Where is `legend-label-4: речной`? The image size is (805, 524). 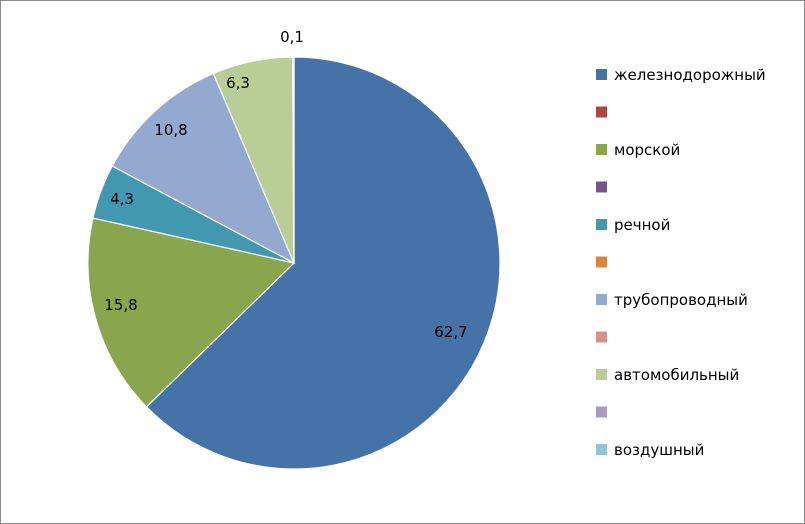 legend-label-4: речной is located at coordinates (642, 225).